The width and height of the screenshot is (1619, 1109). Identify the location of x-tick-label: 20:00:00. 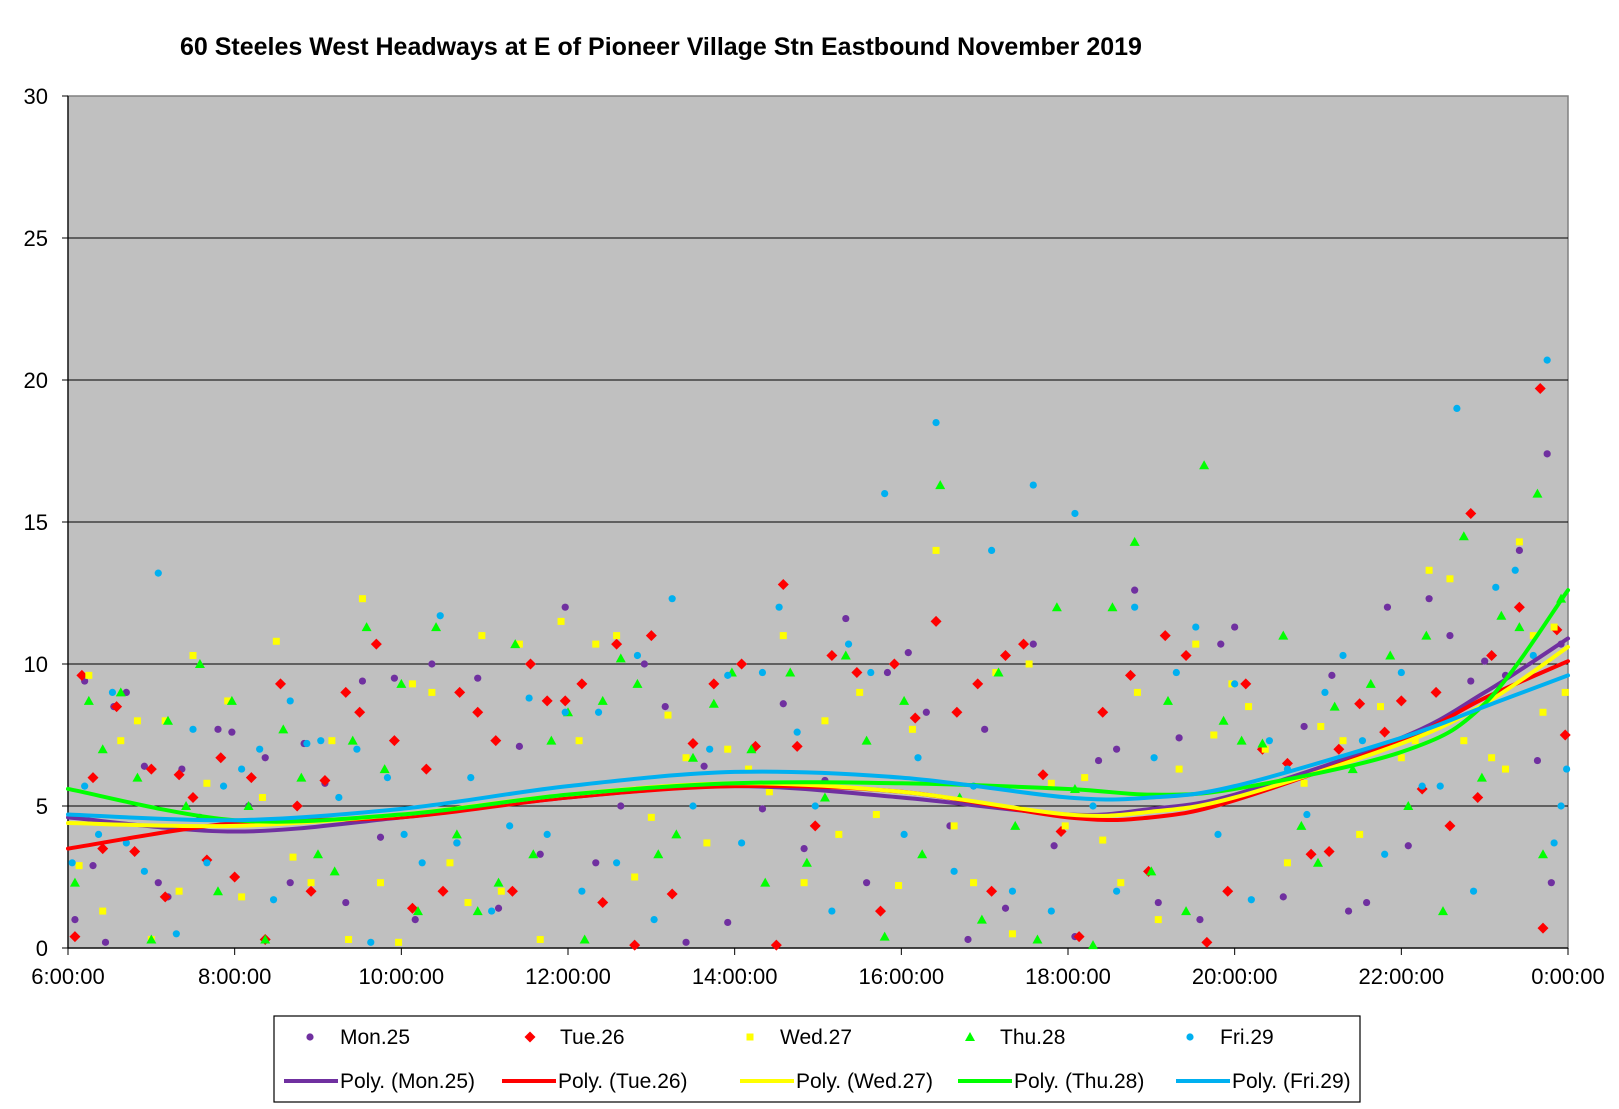
(1235, 976).